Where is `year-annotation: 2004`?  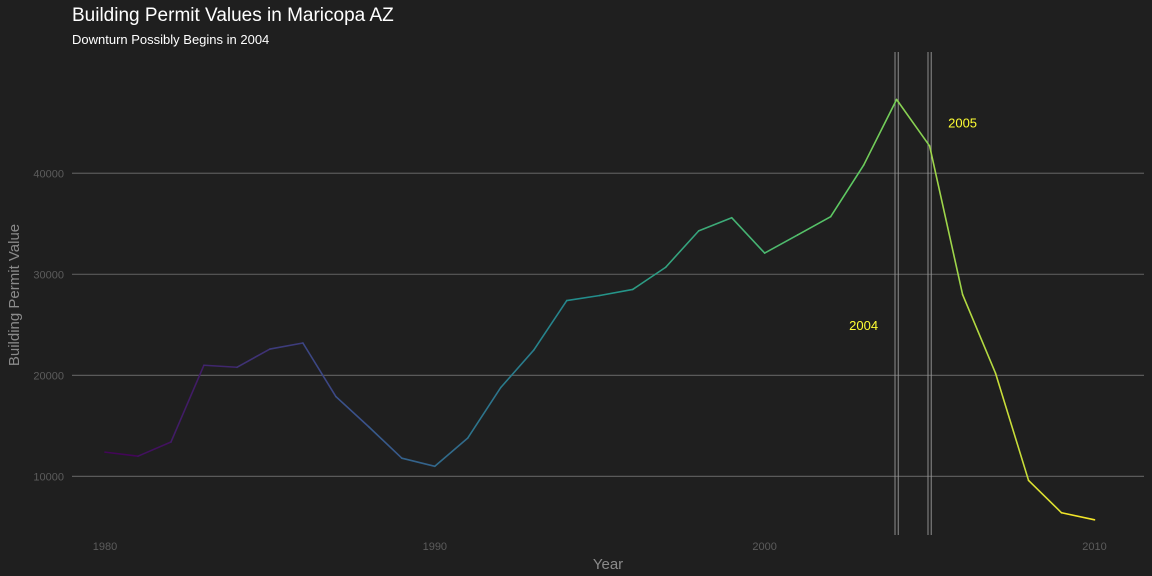 year-annotation: 2004 is located at coordinates (863, 325).